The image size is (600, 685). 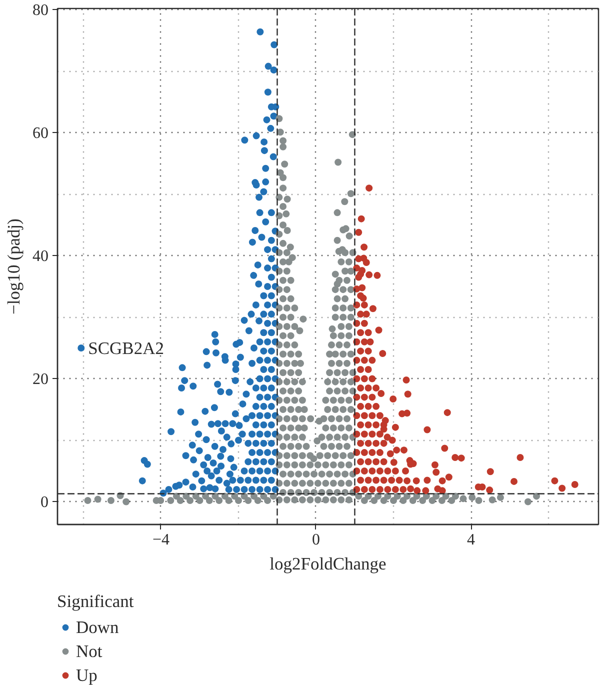 I want to click on x-tick-label: 4, so click(x=471, y=540).